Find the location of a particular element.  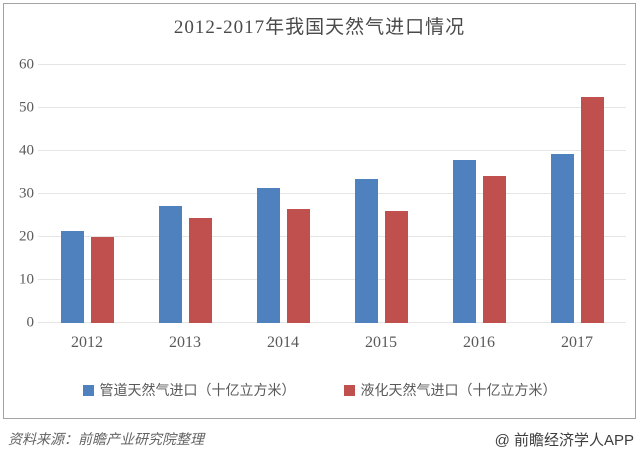

x-axis-label-2015: 2015 is located at coordinates (381, 342).